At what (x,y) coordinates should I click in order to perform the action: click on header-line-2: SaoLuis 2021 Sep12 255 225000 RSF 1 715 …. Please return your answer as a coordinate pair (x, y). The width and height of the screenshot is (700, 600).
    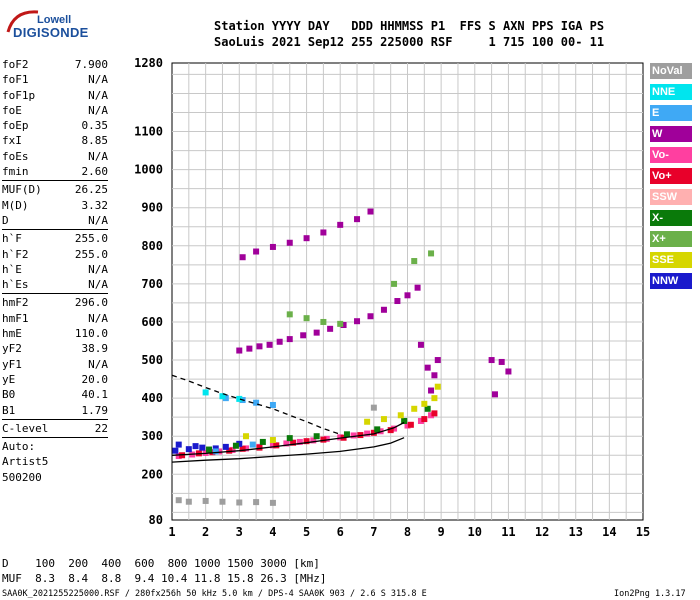
    Looking at the image, I should click on (409, 42).